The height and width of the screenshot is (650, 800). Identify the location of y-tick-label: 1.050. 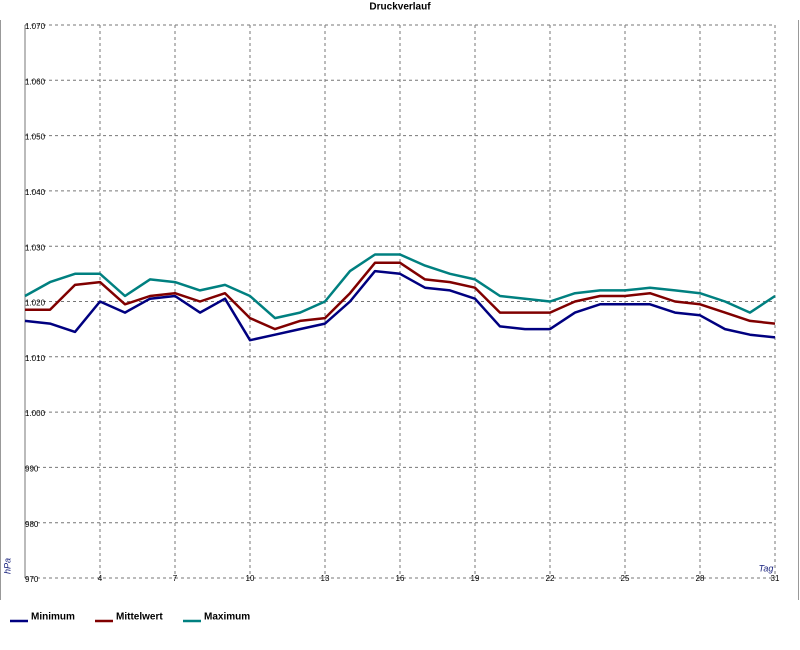
(35, 137).